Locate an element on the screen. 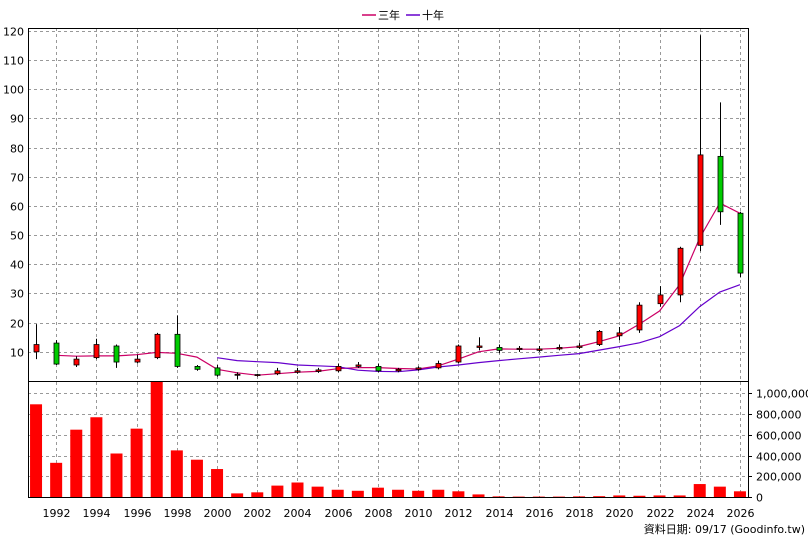 This screenshot has height=540, width=808. price-tick-label: 50 is located at coordinates (17, 236).